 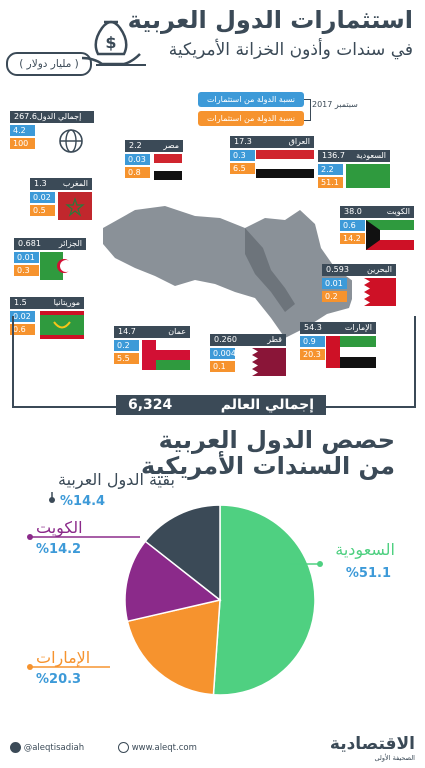 What do you see at coordinates (83, 501) in the screenshot?
I see `pie-value-rest: %14.4` at bounding box center [83, 501].